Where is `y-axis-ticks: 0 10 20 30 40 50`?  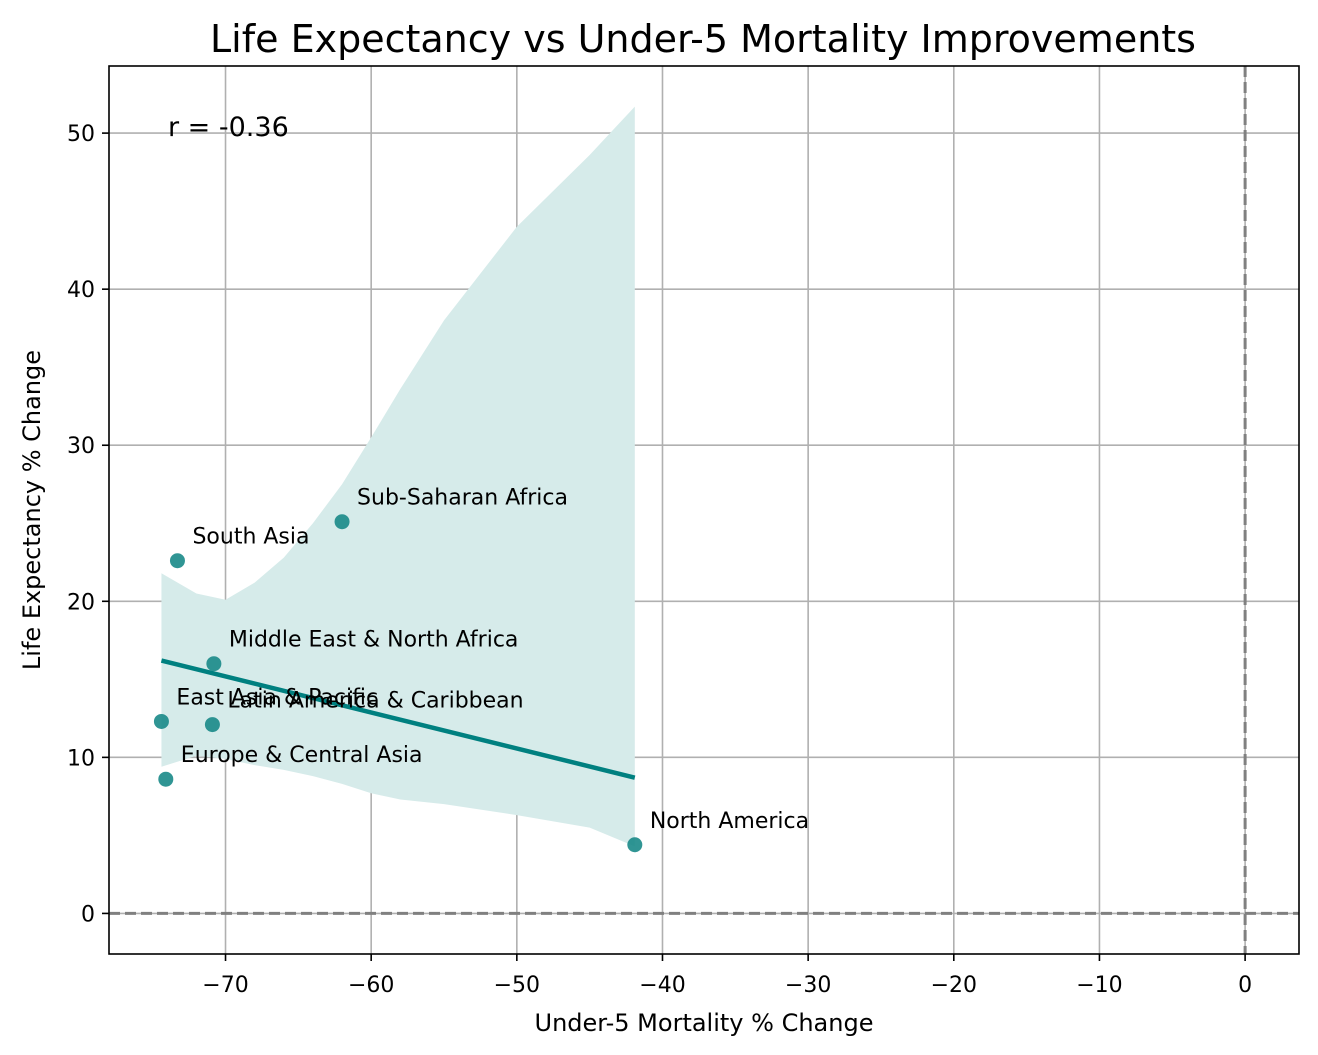
y-axis-ticks: 0 10 20 30 40 50 is located at coordinates (88, 524).